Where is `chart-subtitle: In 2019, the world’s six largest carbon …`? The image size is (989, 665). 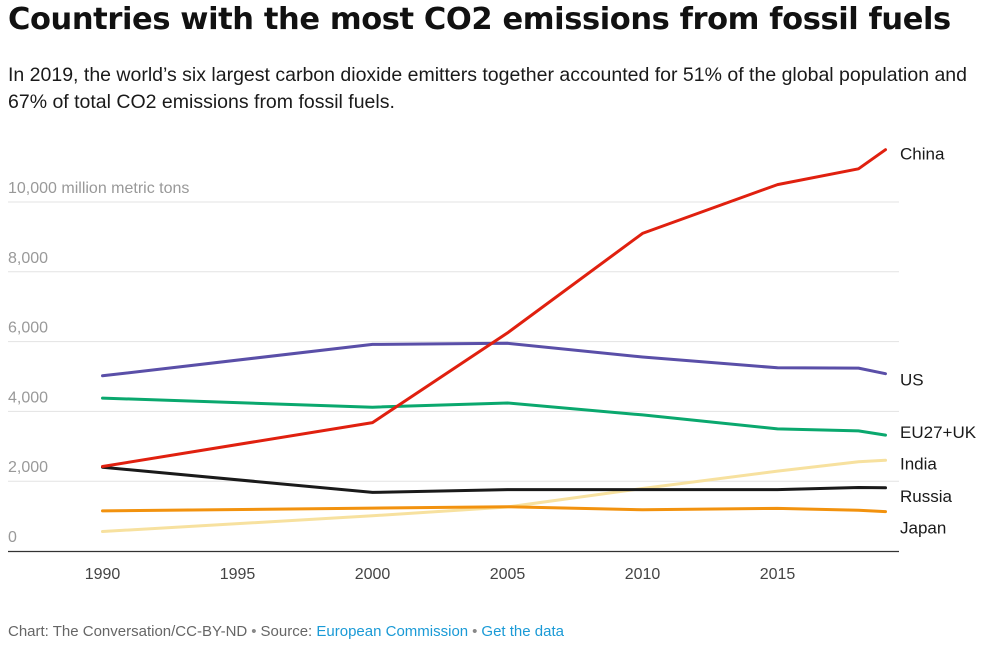 chart-subtitle: In 2019, the world’s six largest carbon … is located at coordinates (487, 88).